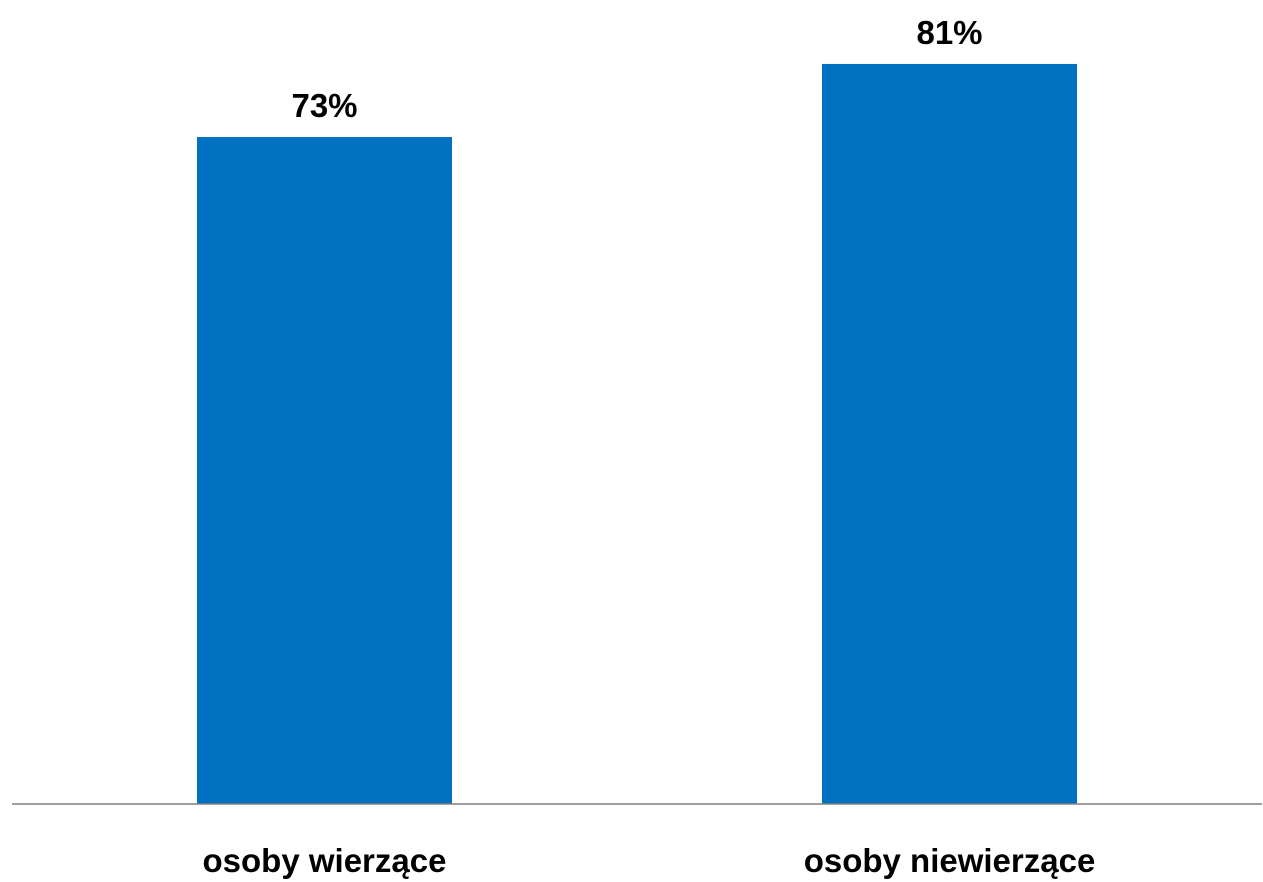 This screenshot has height=882, width=1263. Describe the element at coordinates (950, 860) in the screenshot. I see `x-tick-label-2: osoby niewierzące` at that location.